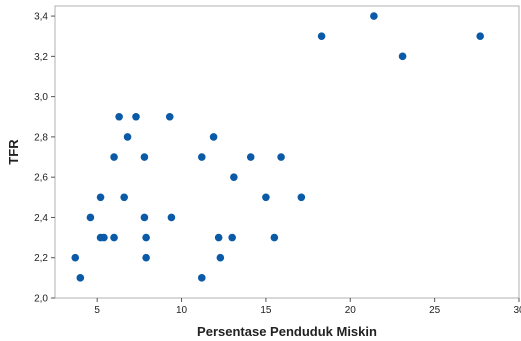 This screenshot has height=341, width=521. I want to click on y-tick-label: 3,4, so click(41, 17).